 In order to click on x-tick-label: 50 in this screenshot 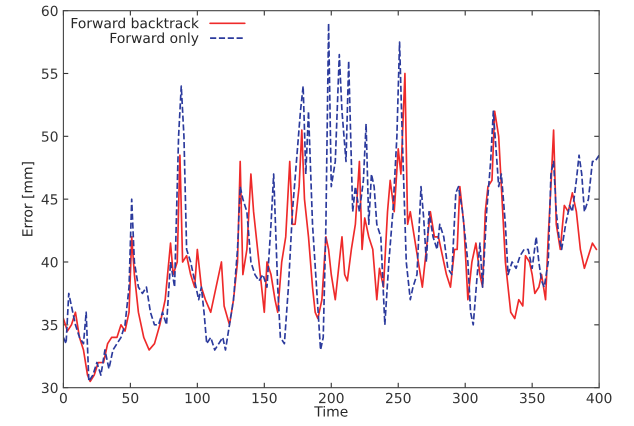, I will do `click(130, 398)`.